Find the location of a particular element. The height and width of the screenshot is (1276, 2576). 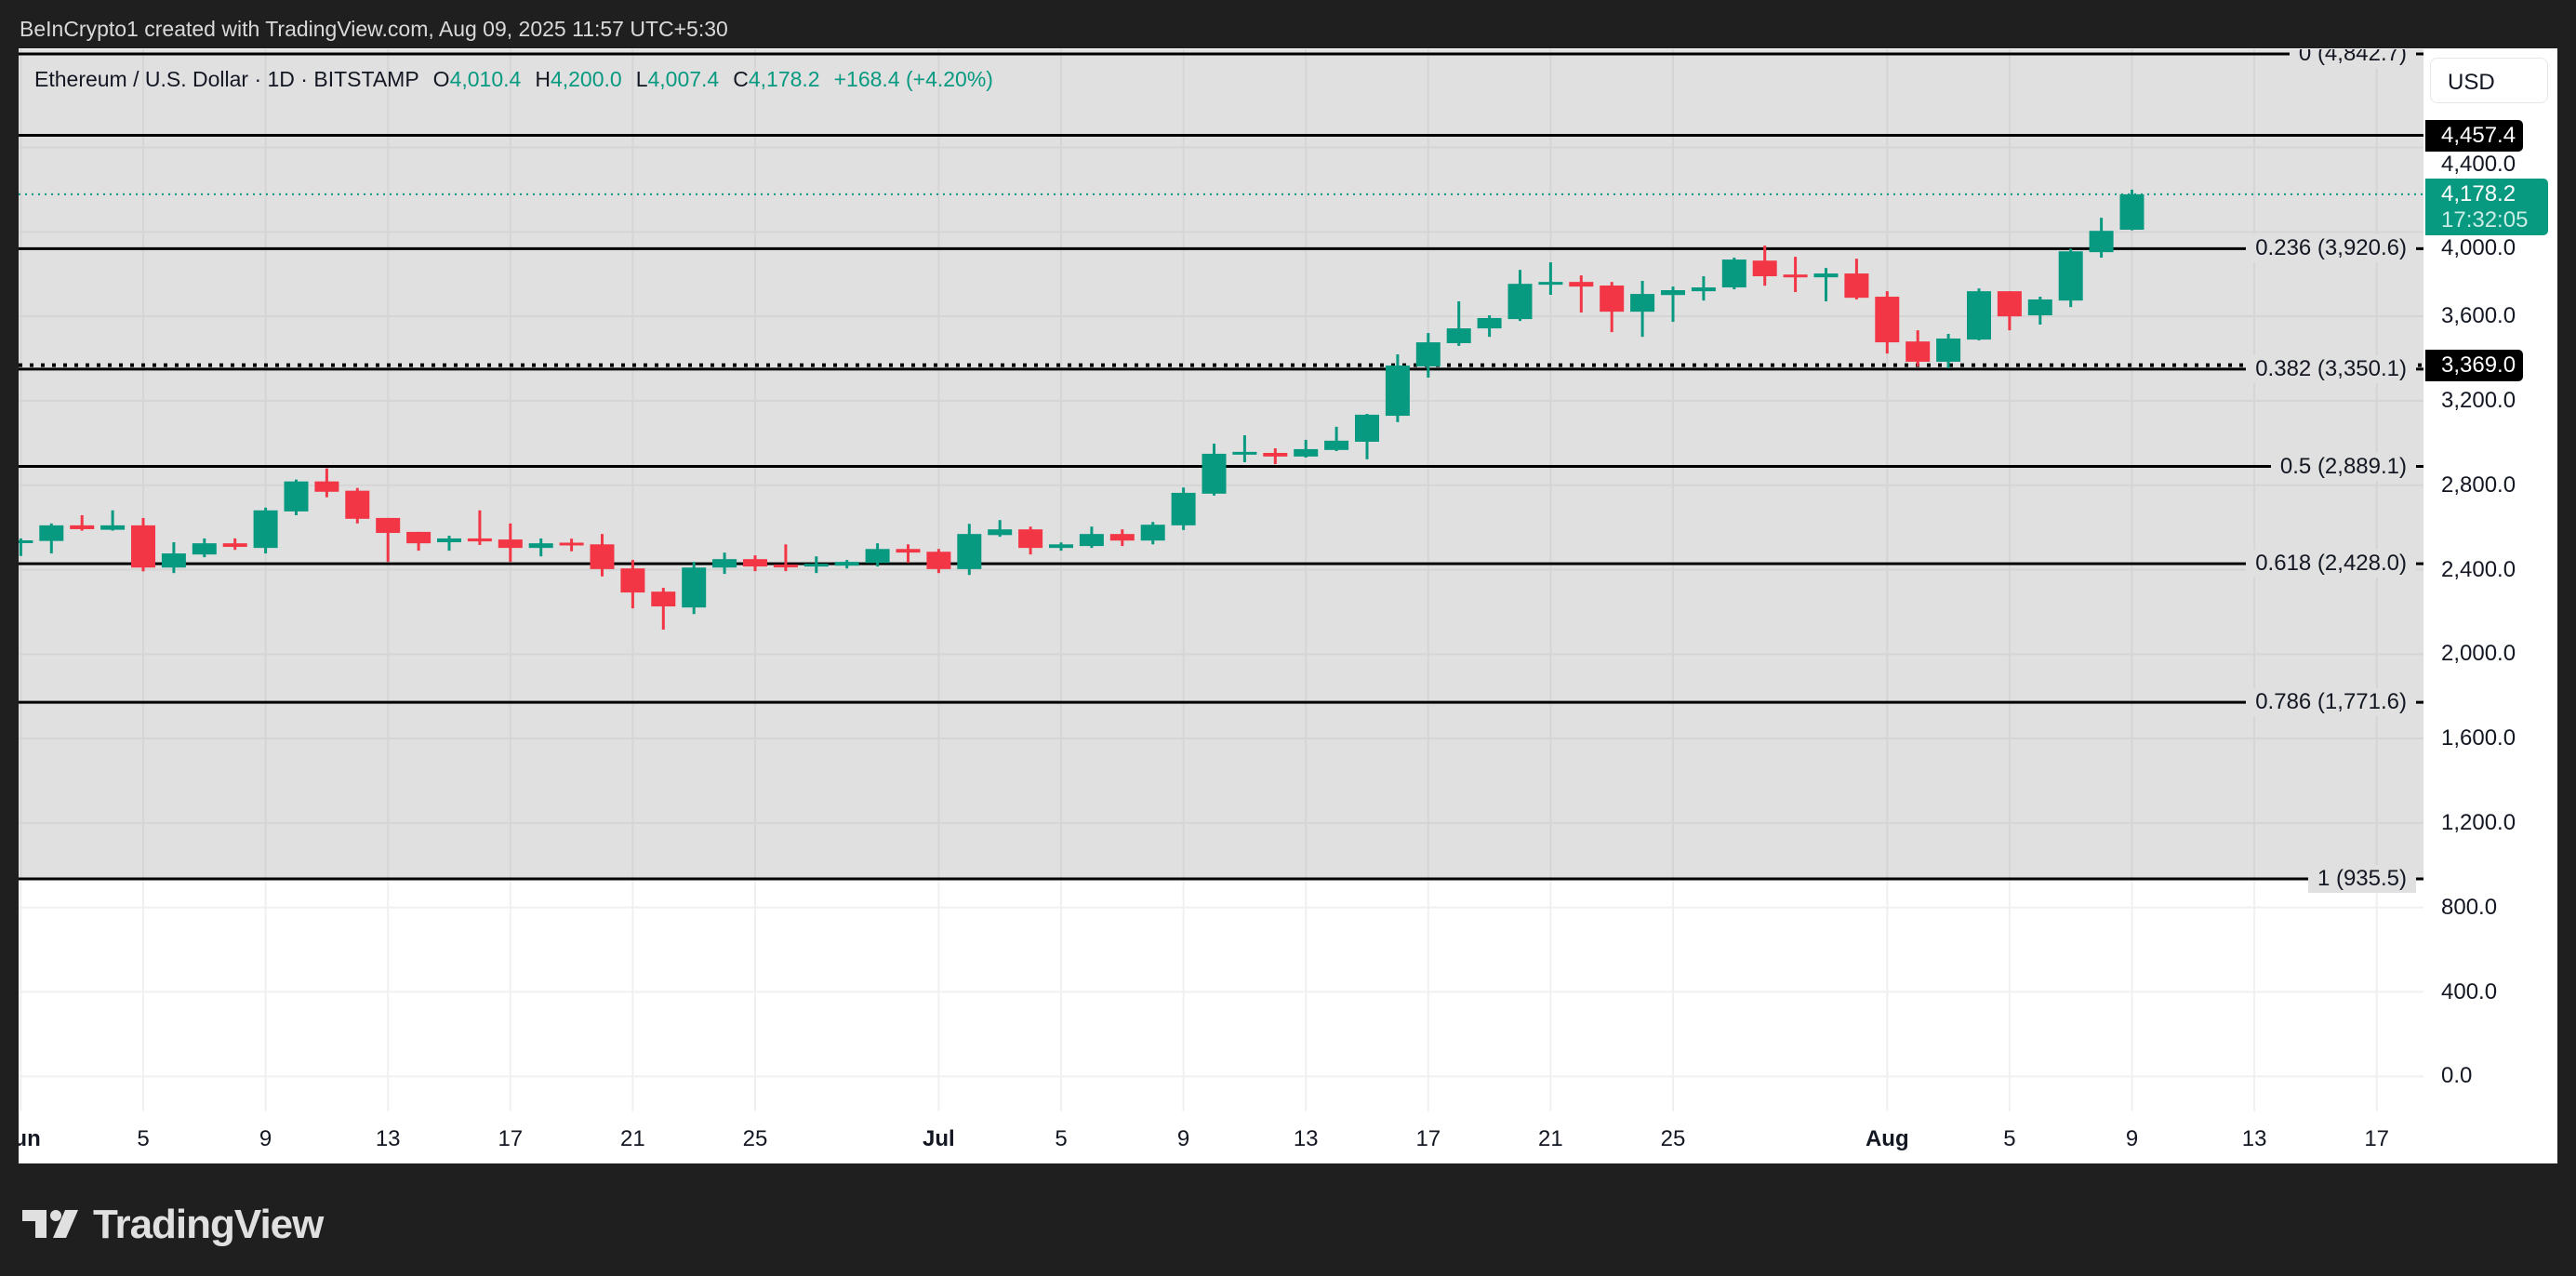

low-value: 4,007.4 is located at coordinates (683, 79).